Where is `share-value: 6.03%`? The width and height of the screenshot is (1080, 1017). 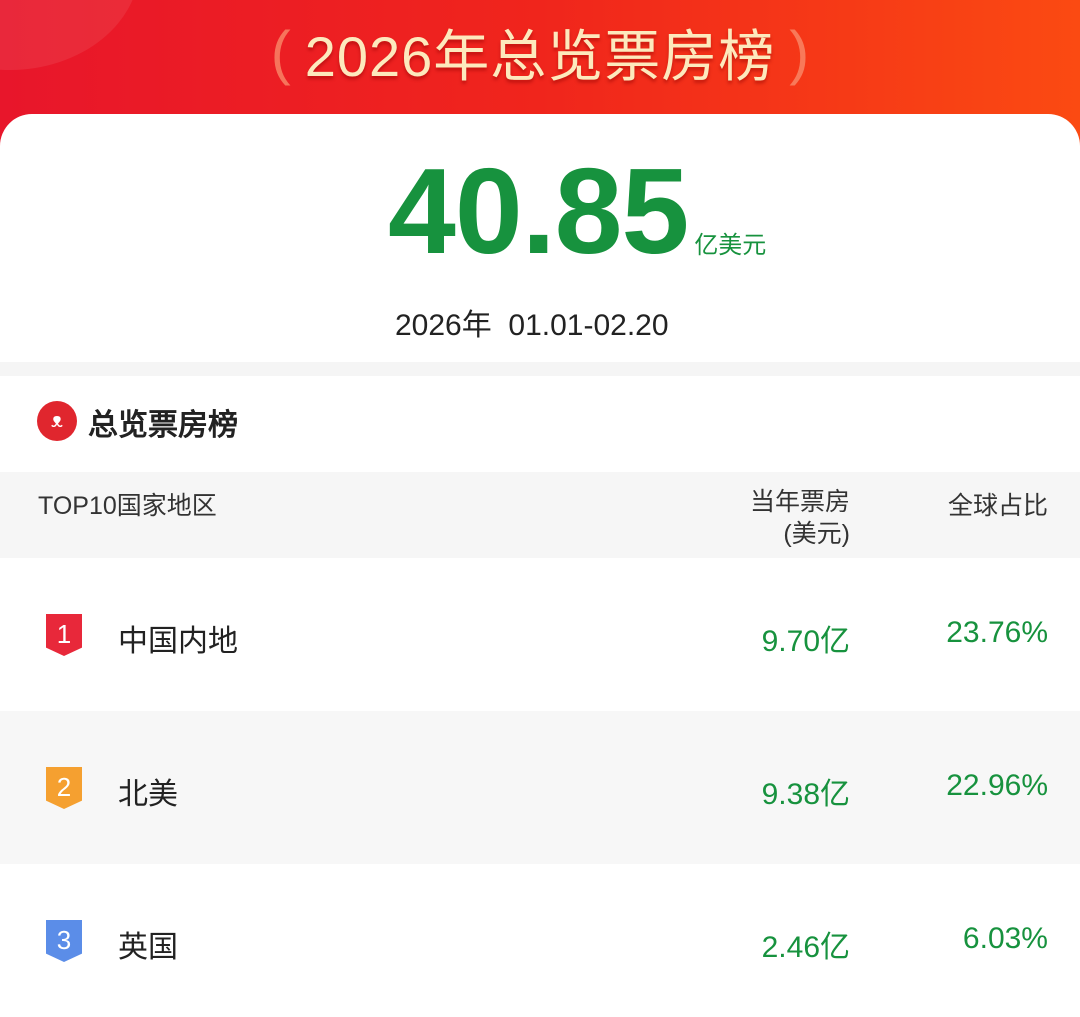
share-value: 6.03% is located at coordinates (1005, 938).